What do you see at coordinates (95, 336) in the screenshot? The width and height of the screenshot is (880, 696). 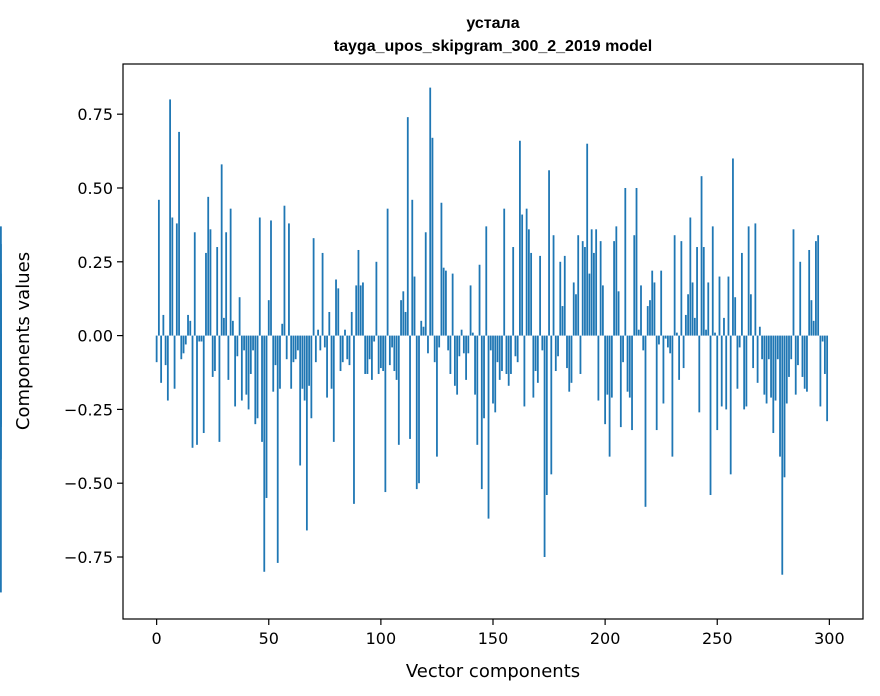 I see `y-tick-label: 0.00` at bounding box center [95, 336].